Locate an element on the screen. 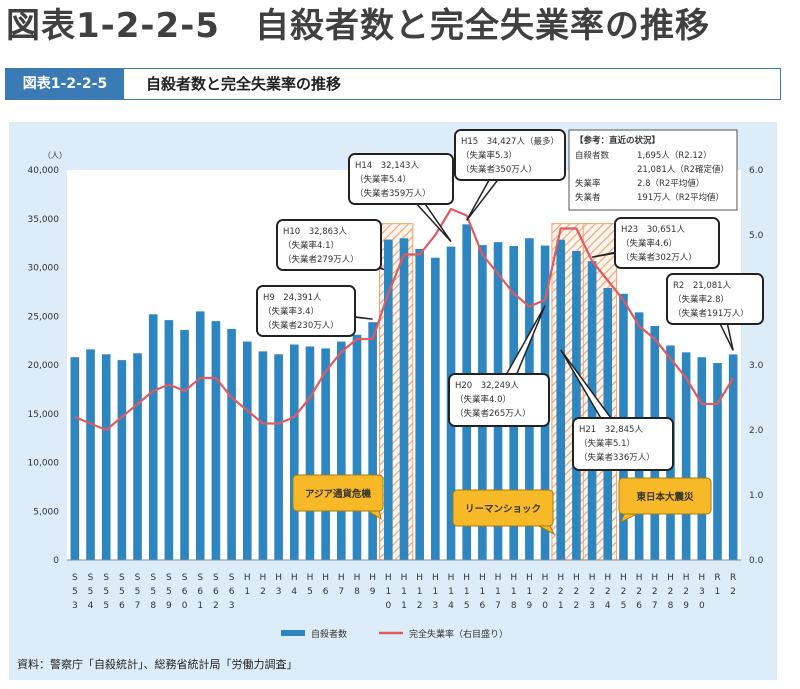 The width and height of the screenshot is (800, 689). event-label: 東日本大震災 is located at coordinates (665, 500).